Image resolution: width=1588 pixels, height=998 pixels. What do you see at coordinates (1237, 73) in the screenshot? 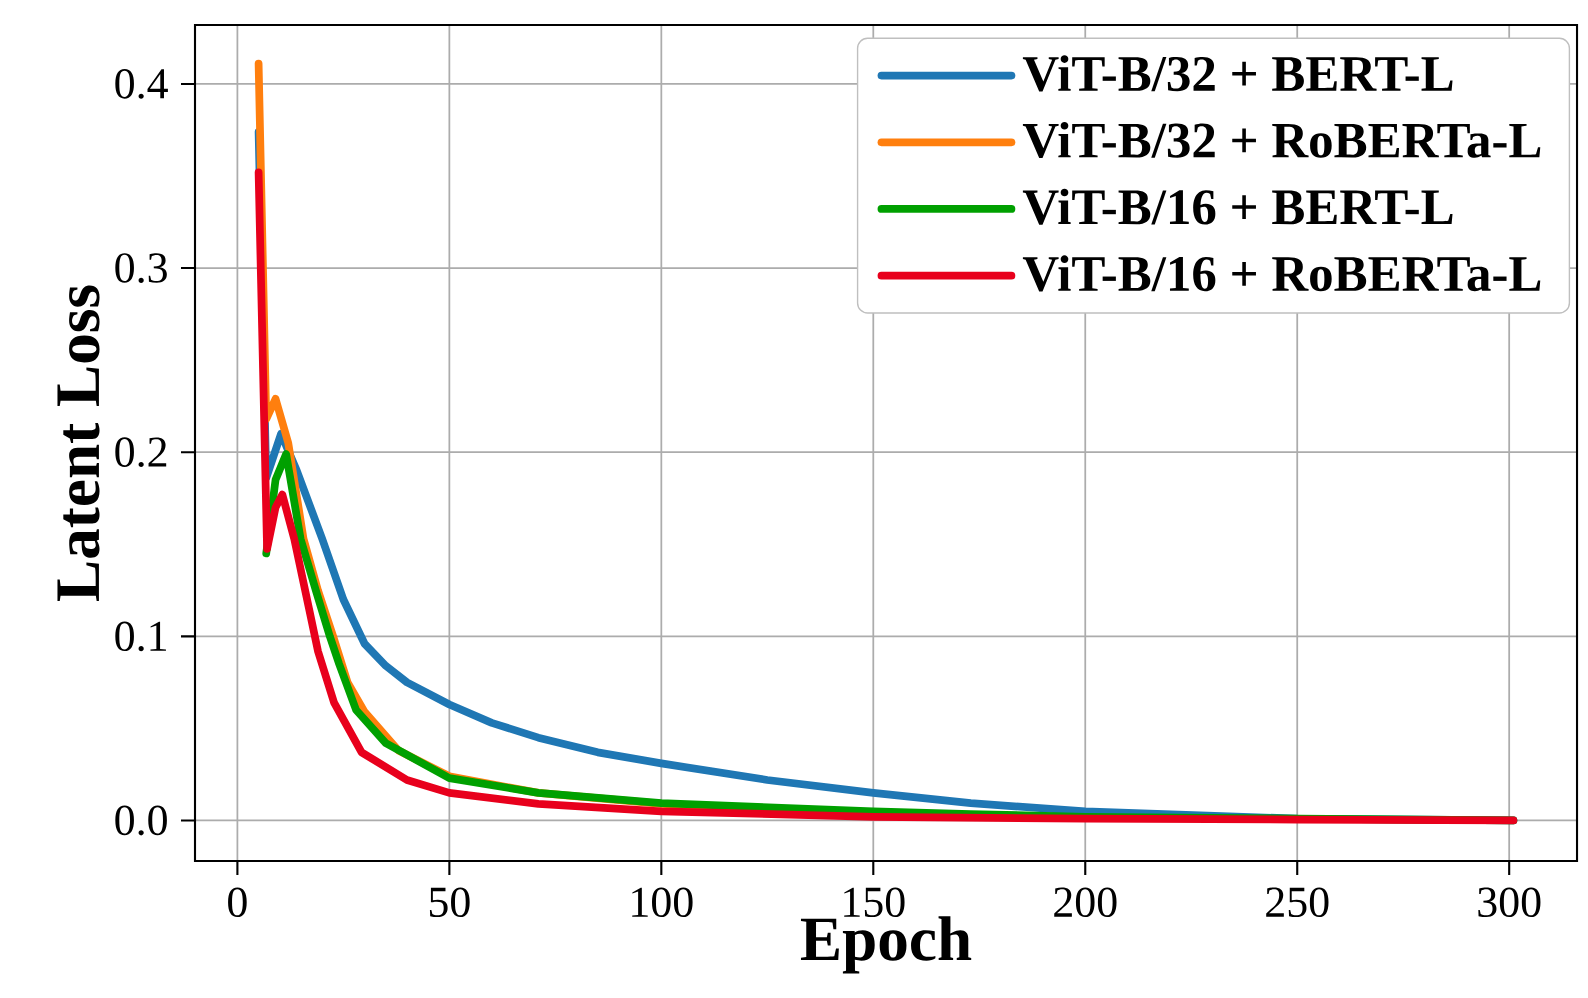
I see `legend-label: ViT-B/32 + BERT-L` at bounding box center [1237, 73].